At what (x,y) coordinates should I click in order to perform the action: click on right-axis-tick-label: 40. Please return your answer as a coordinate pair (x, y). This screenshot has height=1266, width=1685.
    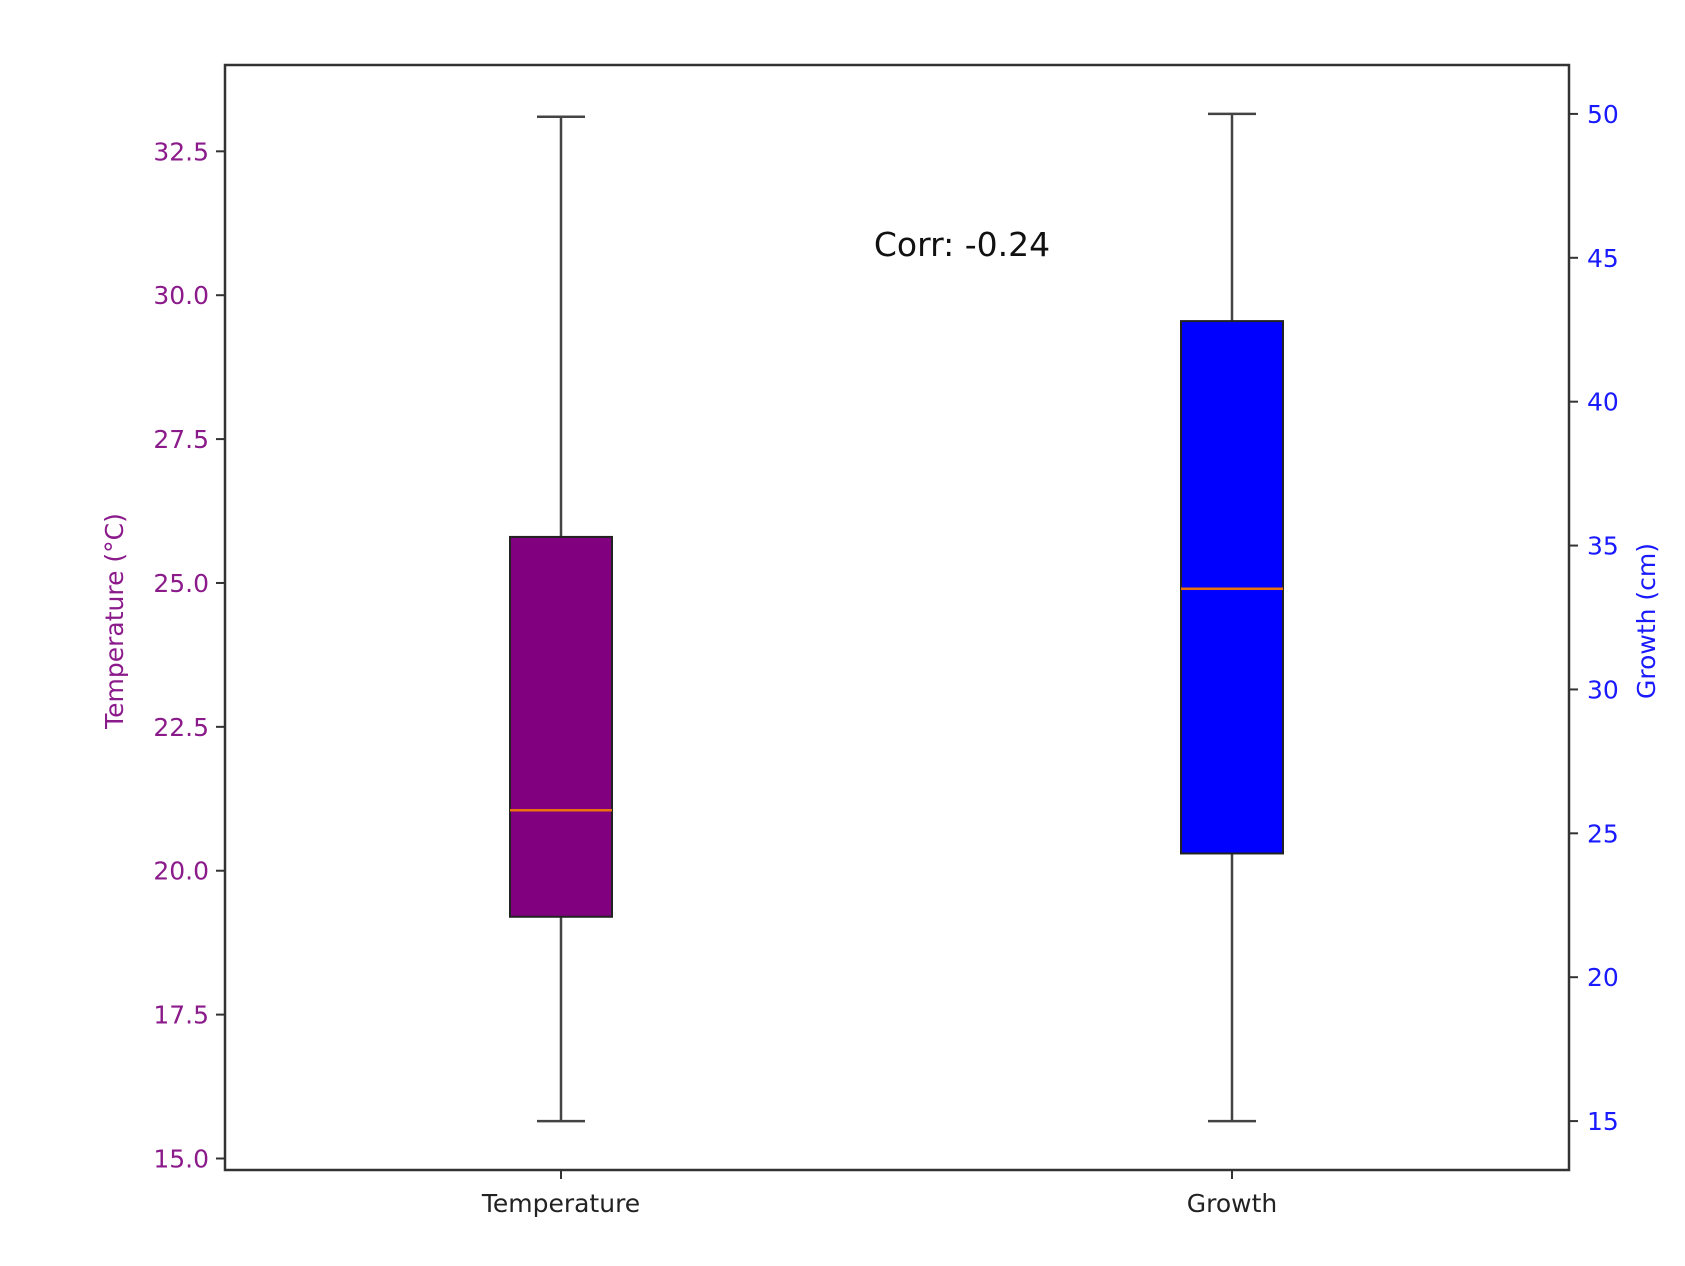
    Looking at the image, I should click on (1603, 402).